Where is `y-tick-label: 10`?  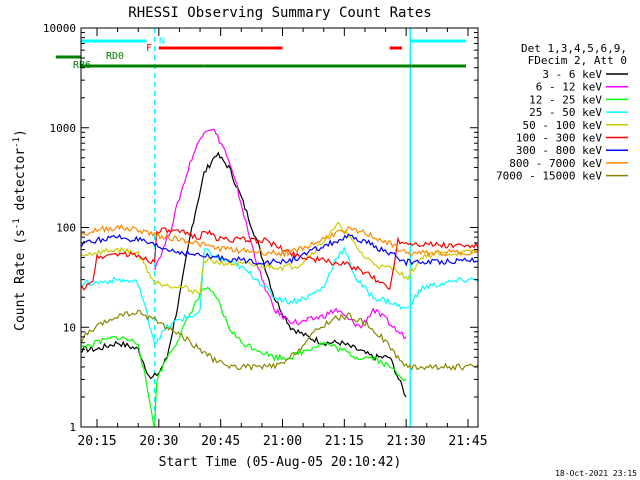 y-tick-label: 10 is located at coordinates (69, 327).